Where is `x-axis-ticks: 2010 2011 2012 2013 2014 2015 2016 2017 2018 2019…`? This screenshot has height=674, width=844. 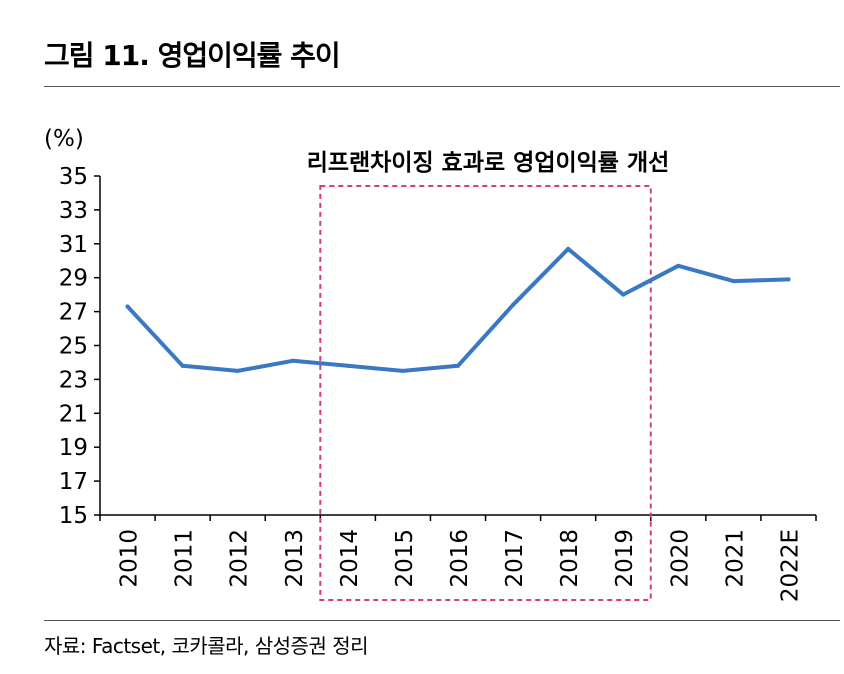 x-axis-ticks: 2010 2011 2012 2013 2014 2015 2016 2017 2018 2019… is located at coordinates (458, 558).